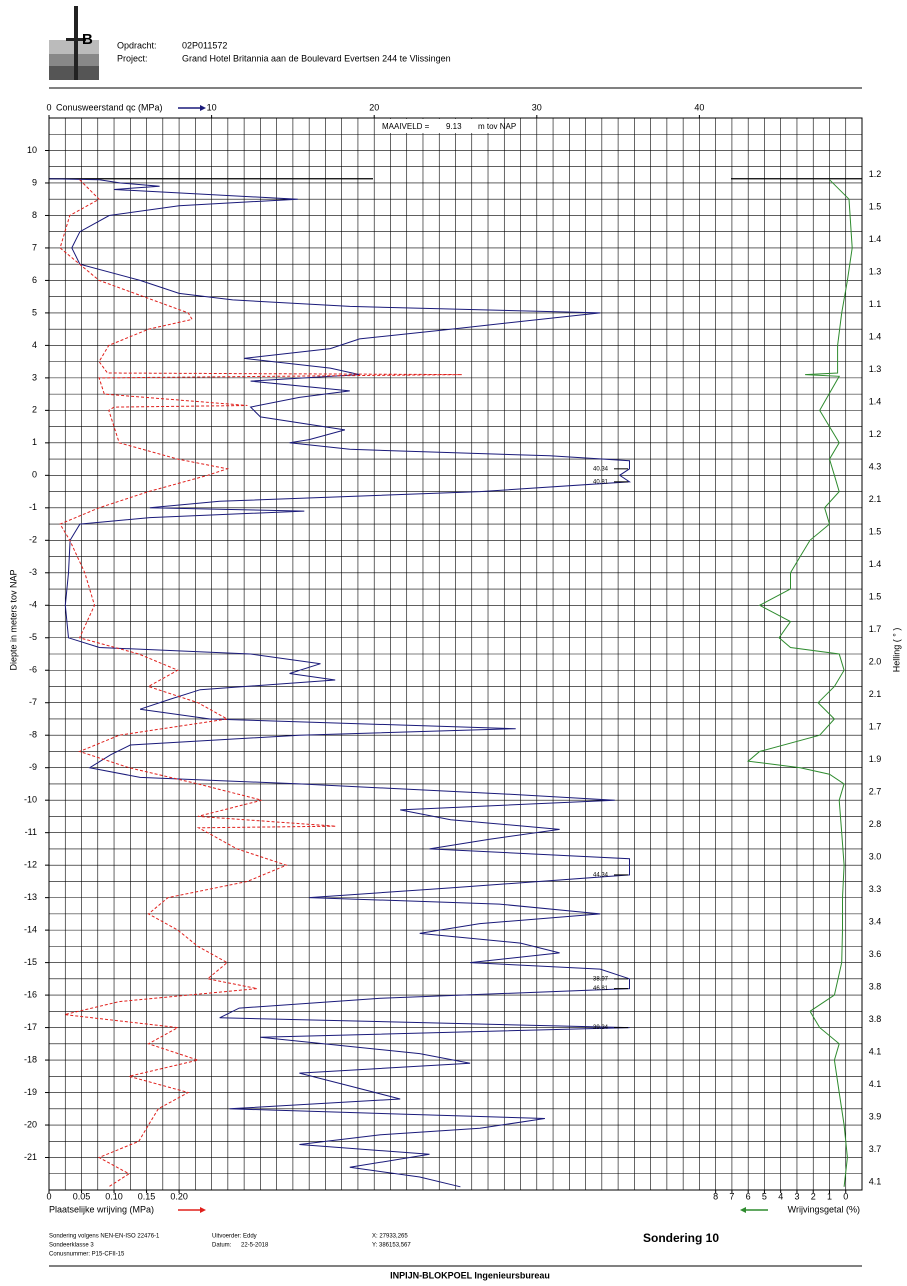 This screenshot has height=1286, width=907. I want to click on clip-label: 40.81, so click(601, 482).